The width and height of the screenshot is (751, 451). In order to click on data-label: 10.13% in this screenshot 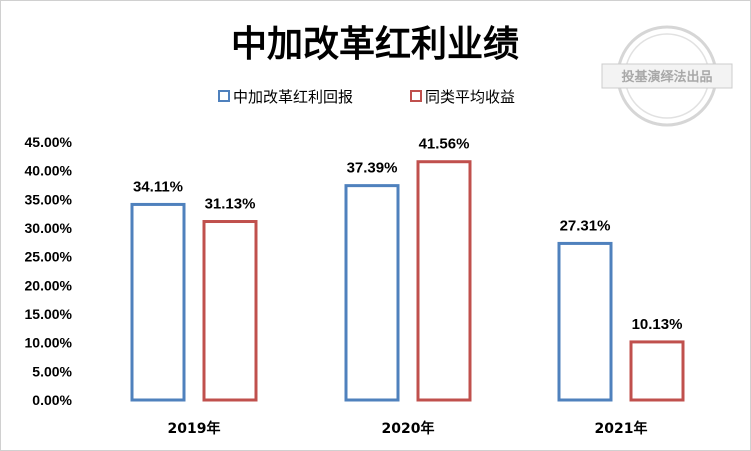, I will do `click(657, 324)`.